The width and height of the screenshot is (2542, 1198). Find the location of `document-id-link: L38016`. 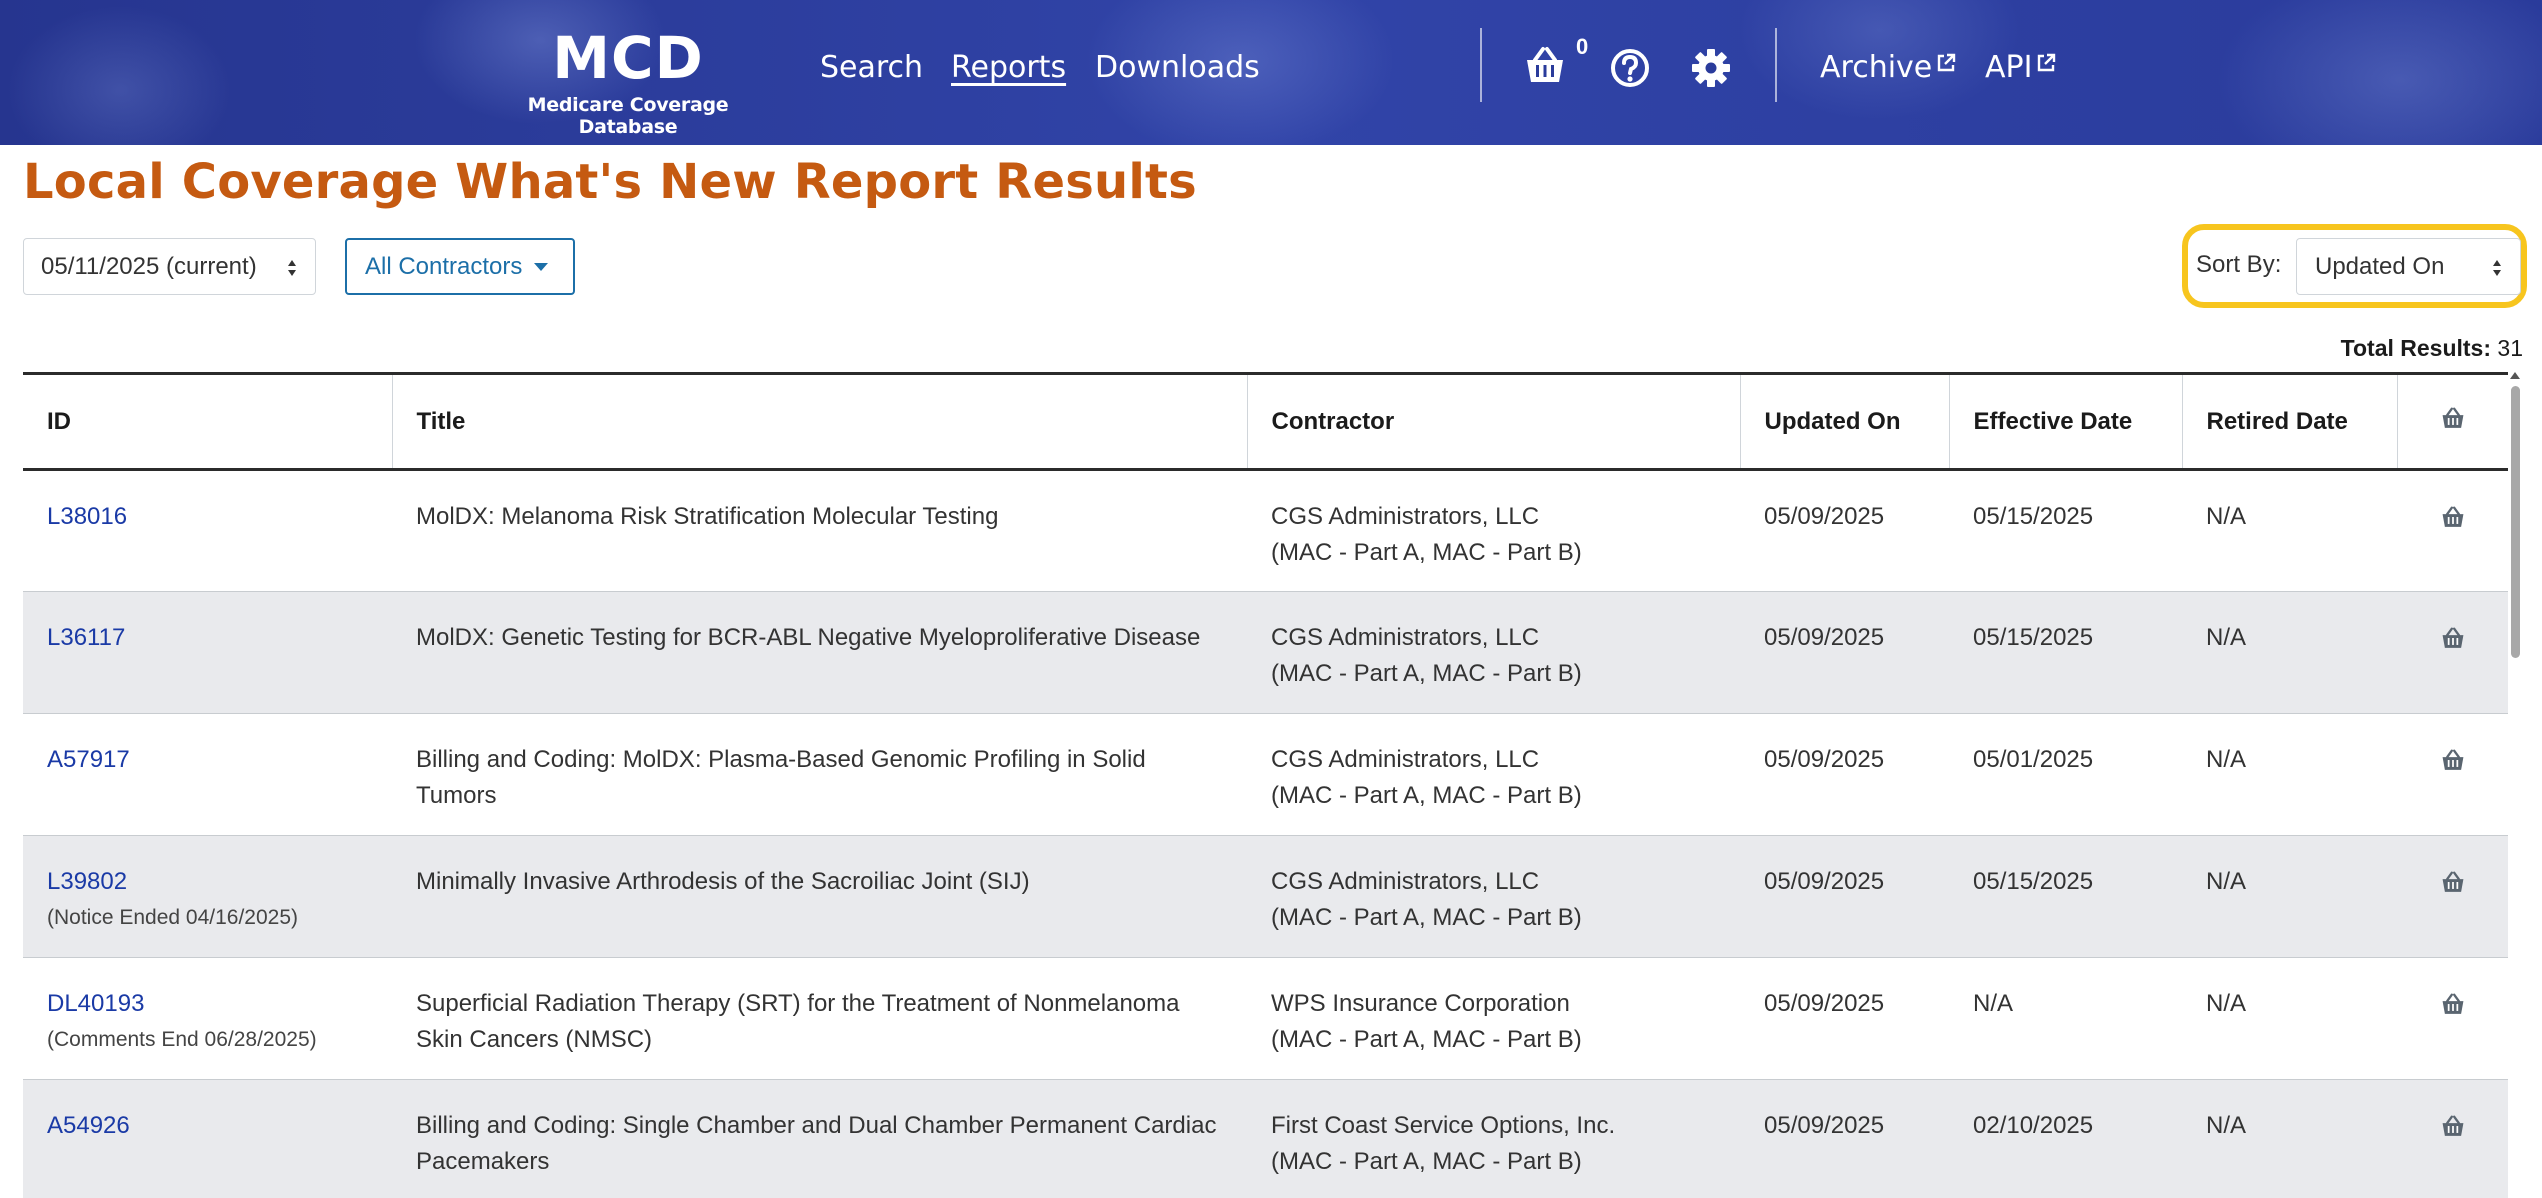

document-id-link: L38016 is located at coordinates (87, 516).